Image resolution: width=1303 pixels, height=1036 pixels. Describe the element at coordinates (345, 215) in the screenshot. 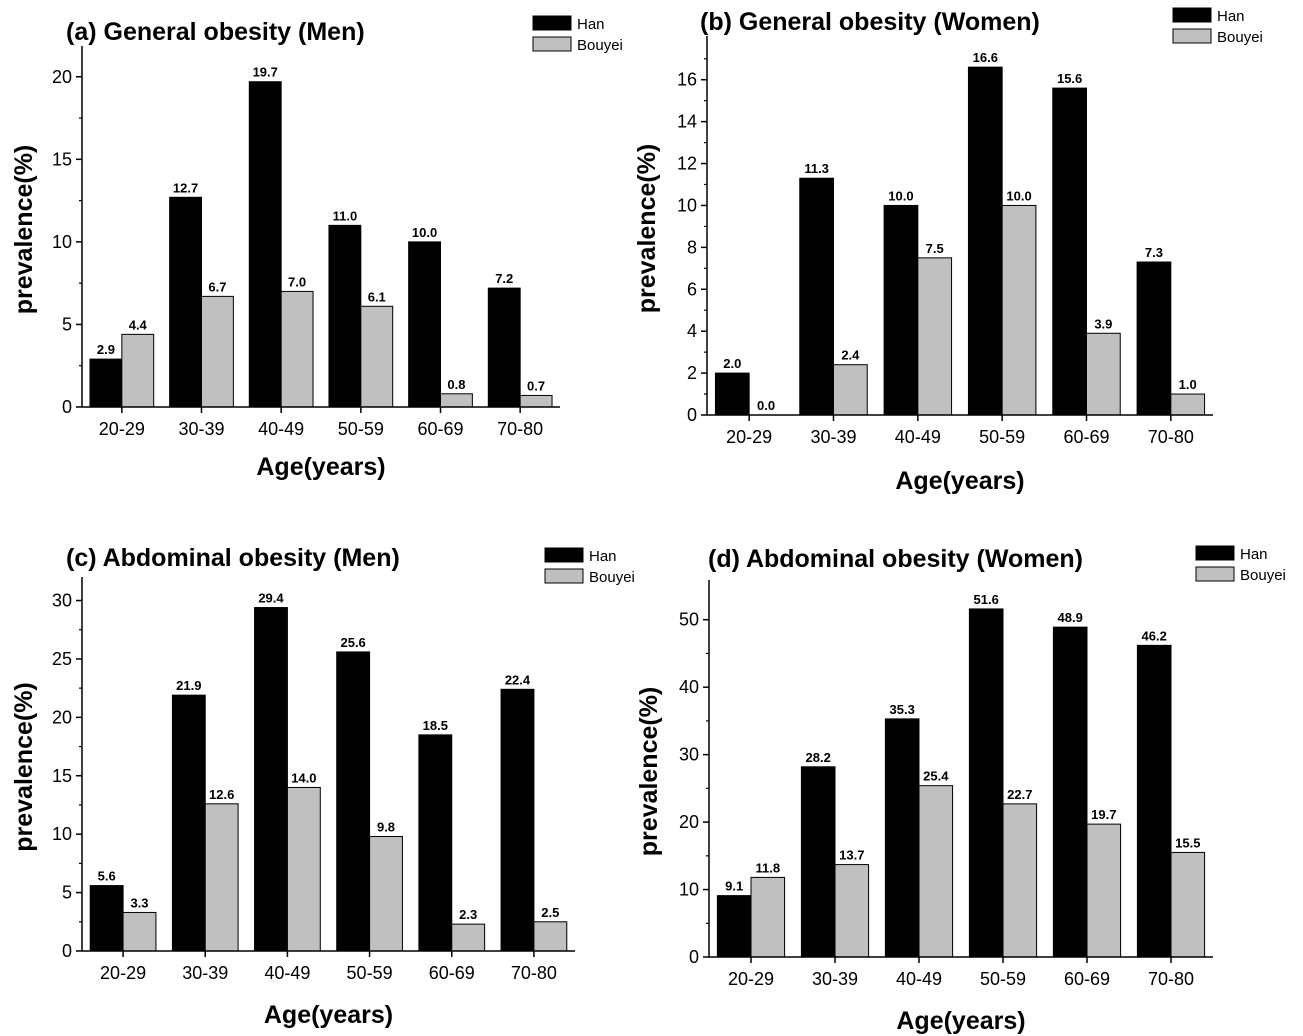

I see `data-label-han-50-59: 11.0` at that location.